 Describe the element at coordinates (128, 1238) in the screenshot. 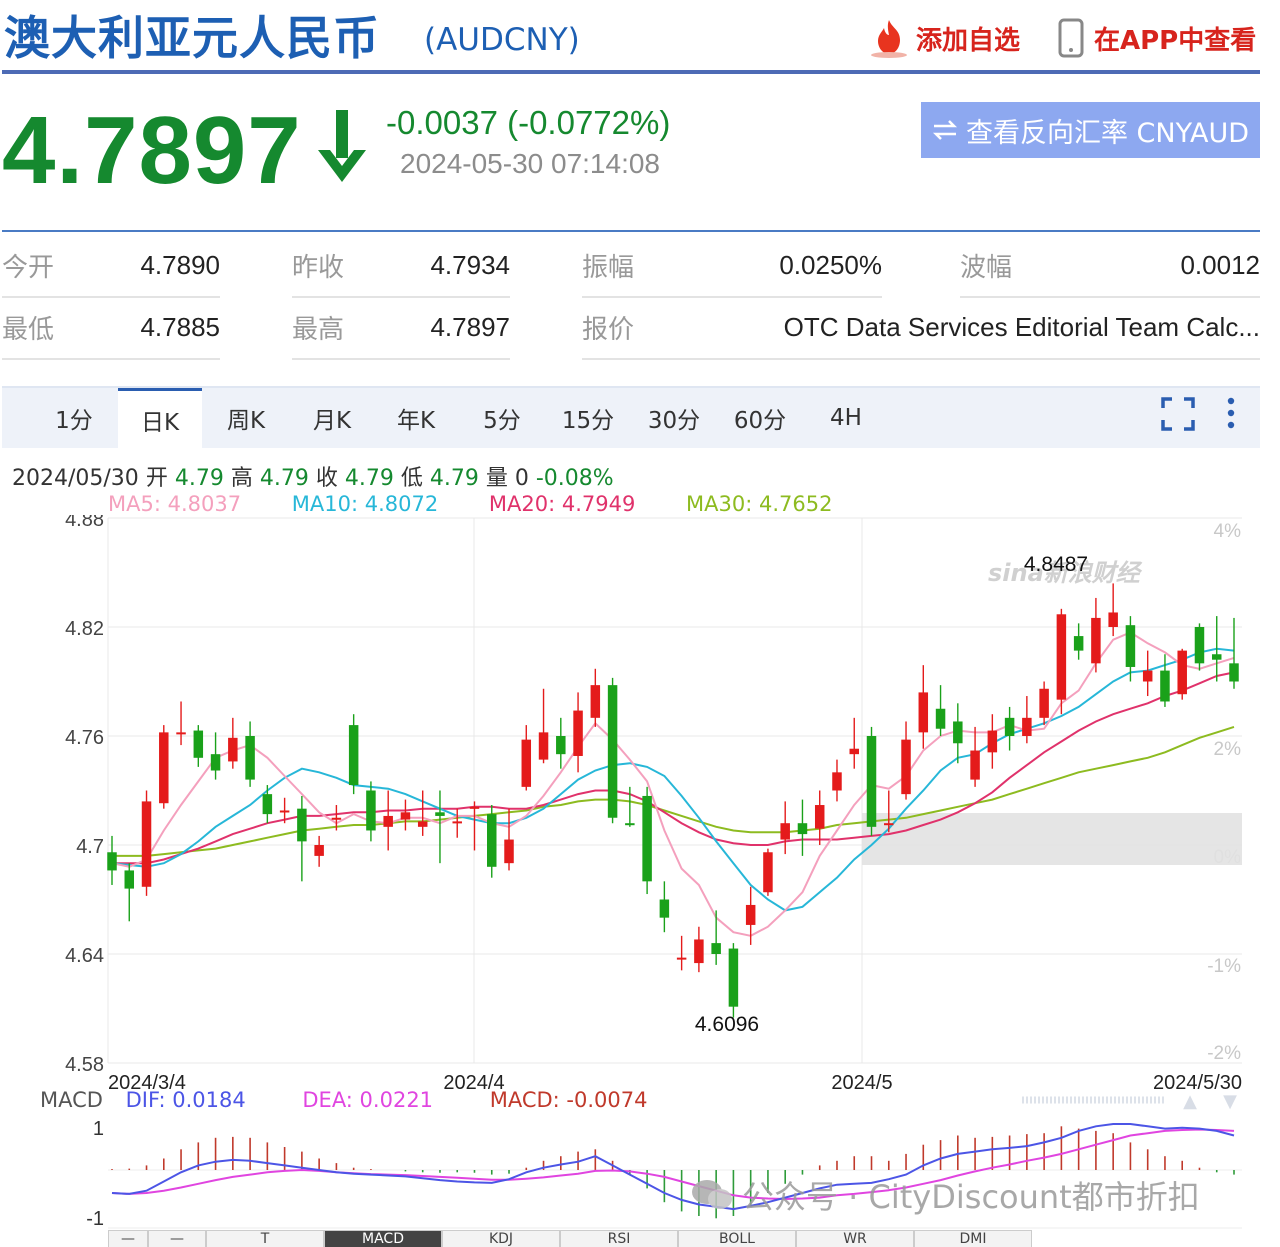

I see `indicator-tab-left: —` at that location.